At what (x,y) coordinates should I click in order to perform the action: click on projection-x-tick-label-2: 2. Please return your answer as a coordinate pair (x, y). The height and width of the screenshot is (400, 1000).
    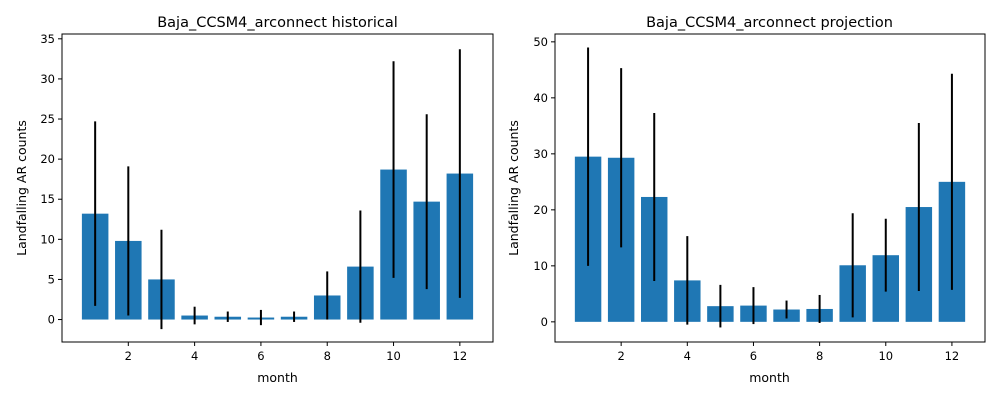
    Looking at the image, I should click on (620, 356).